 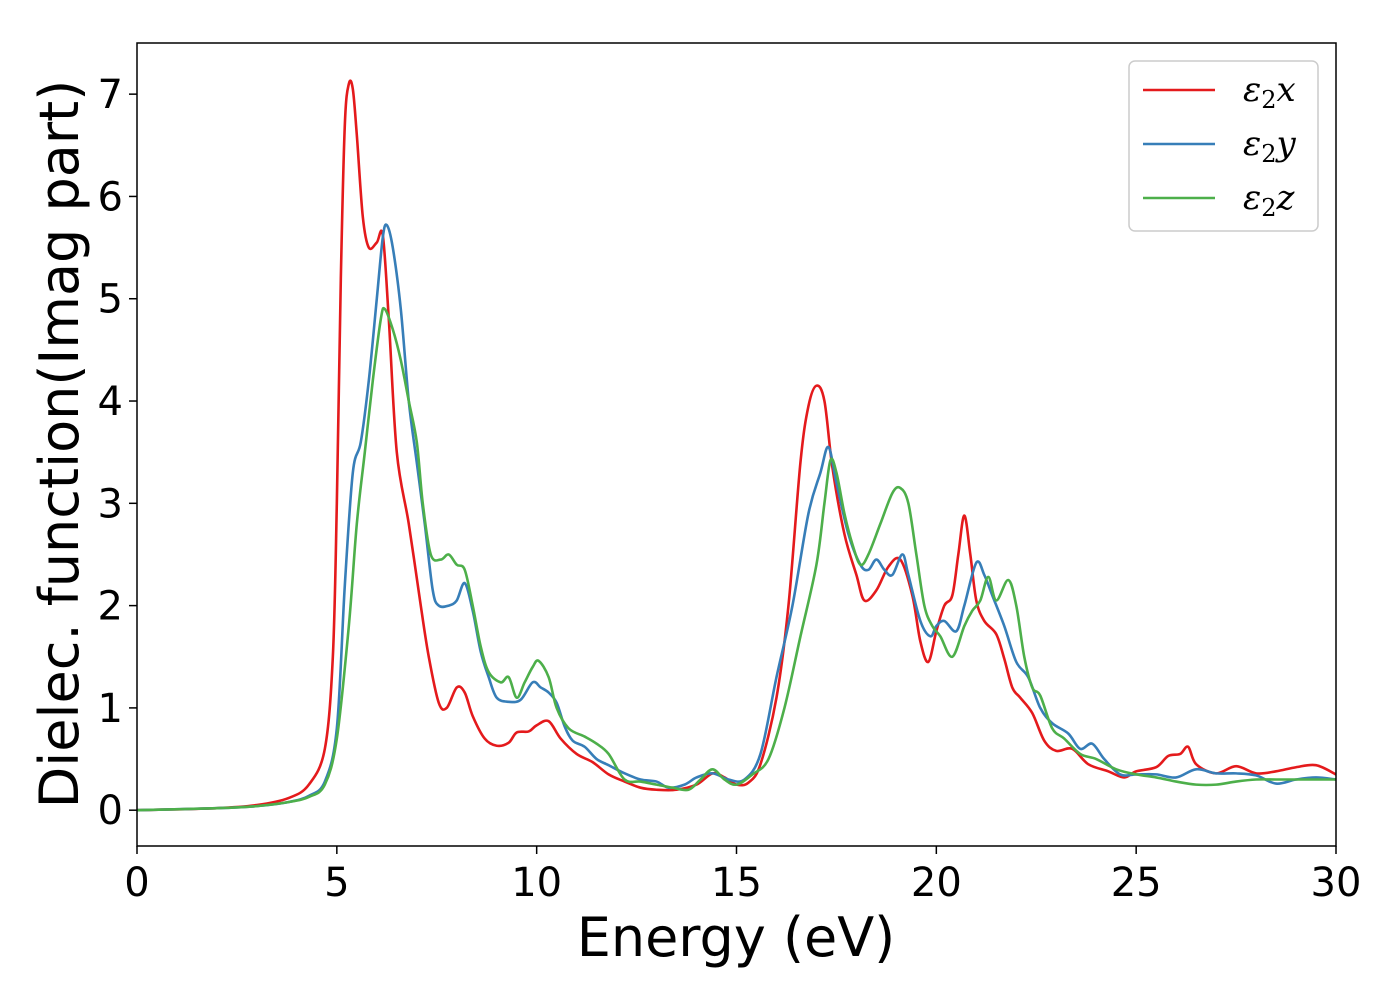 What do you see at coordinates (736, 883) in the screenshot?
I see `x-tick-label: 15` at bounding box center [736, 883].